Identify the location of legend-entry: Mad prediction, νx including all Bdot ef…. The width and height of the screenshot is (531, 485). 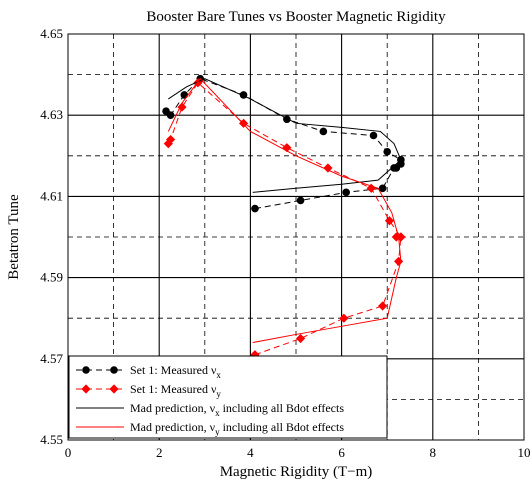
(210, 409).